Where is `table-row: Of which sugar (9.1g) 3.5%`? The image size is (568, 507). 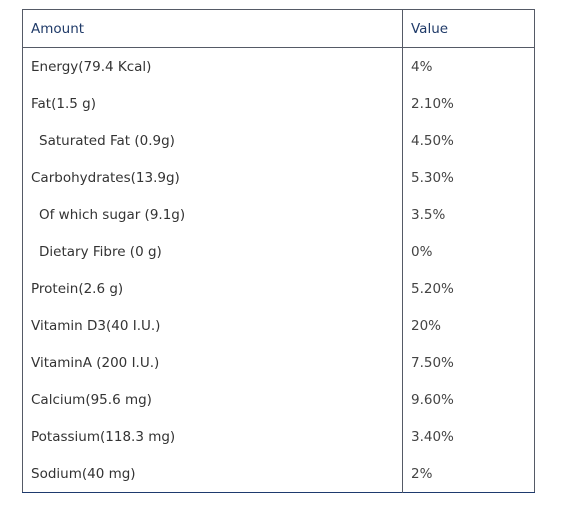
table-row: Of which sugar (9.1g) 3.5% is located at coordinates (279, 214).